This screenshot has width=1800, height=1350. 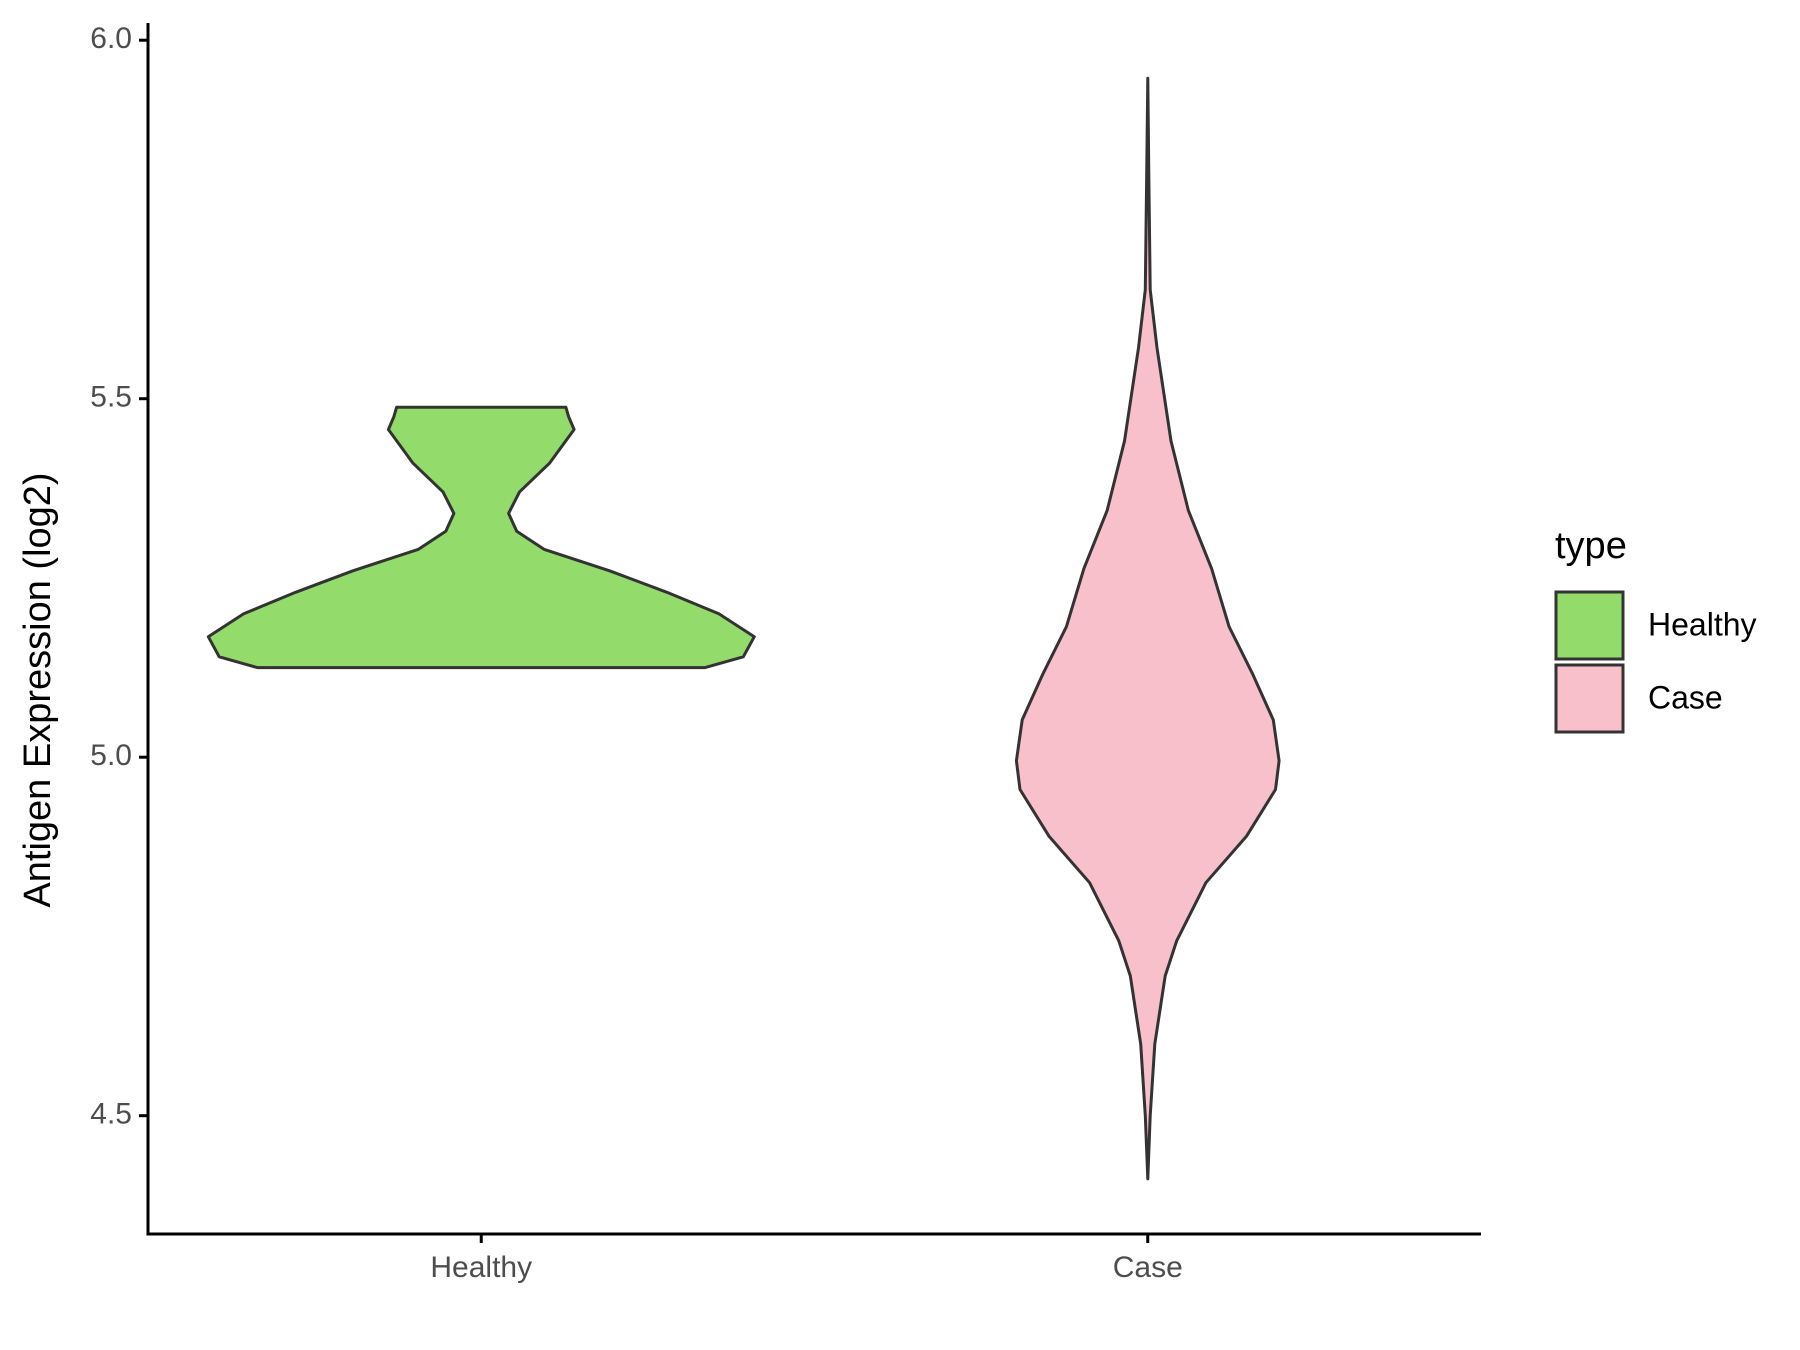 I want to click on y-tick-label: 5.0, so click(x=111, y=755).